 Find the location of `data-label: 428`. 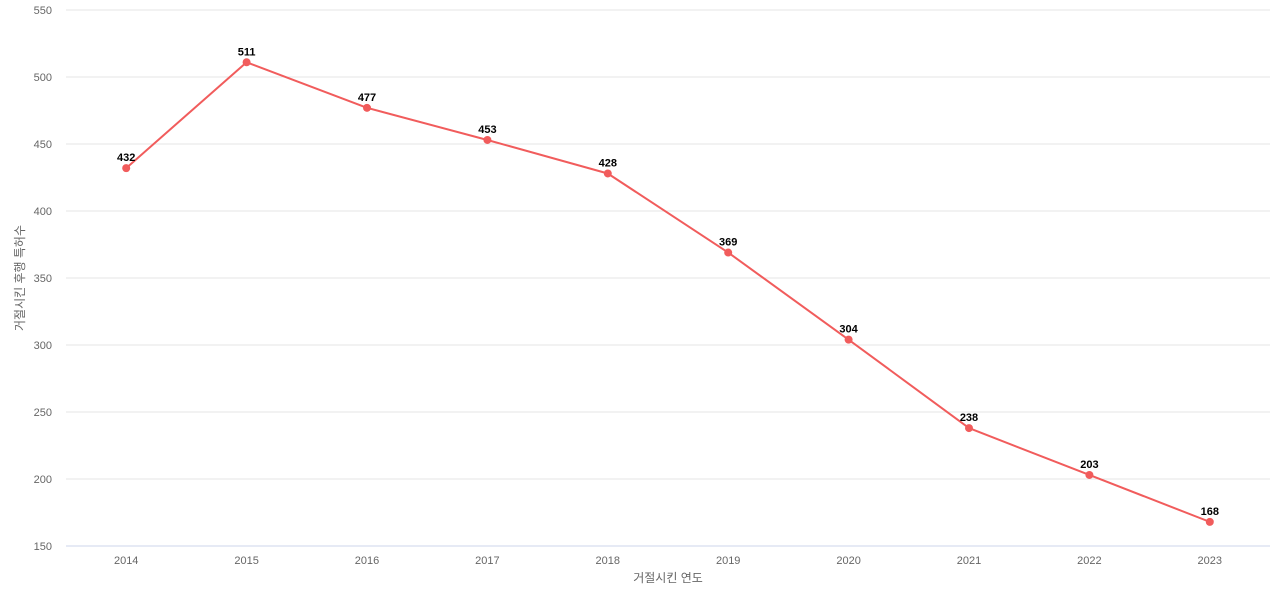

data-label: 428 is located at coordinates (608, 163).